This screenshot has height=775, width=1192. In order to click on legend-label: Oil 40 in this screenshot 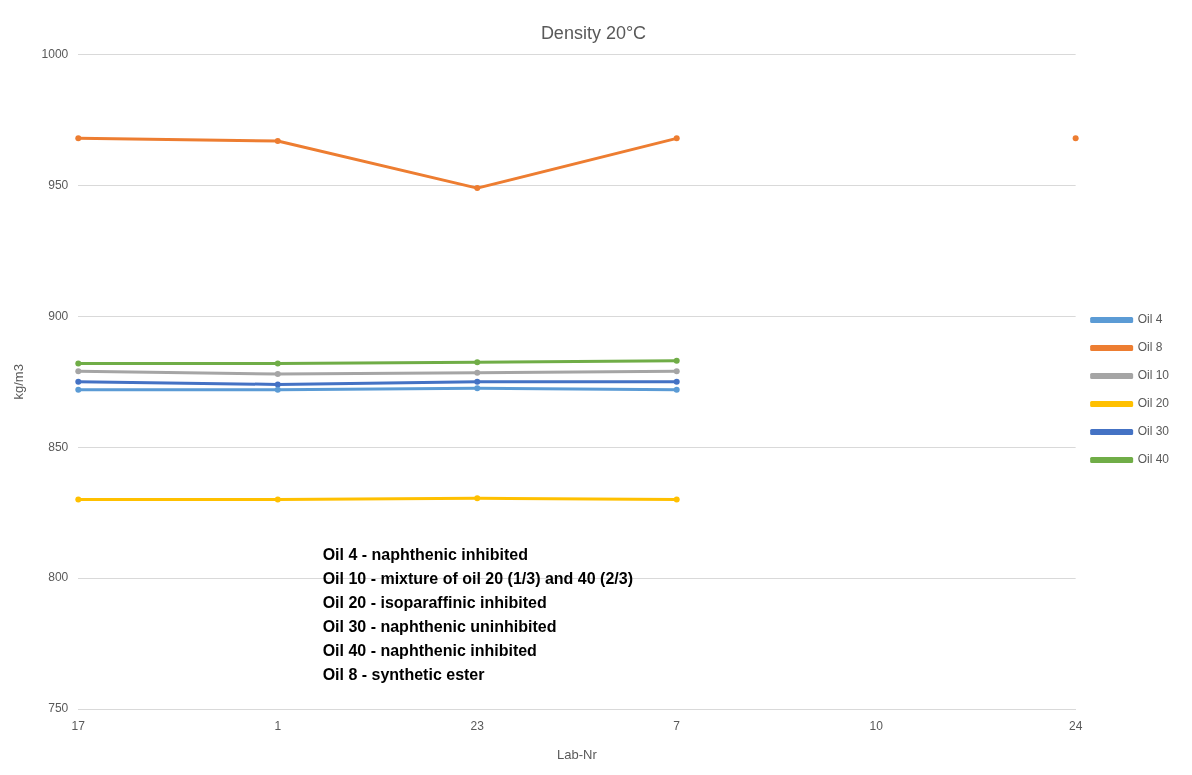, I will do `click(1153, 459)`.